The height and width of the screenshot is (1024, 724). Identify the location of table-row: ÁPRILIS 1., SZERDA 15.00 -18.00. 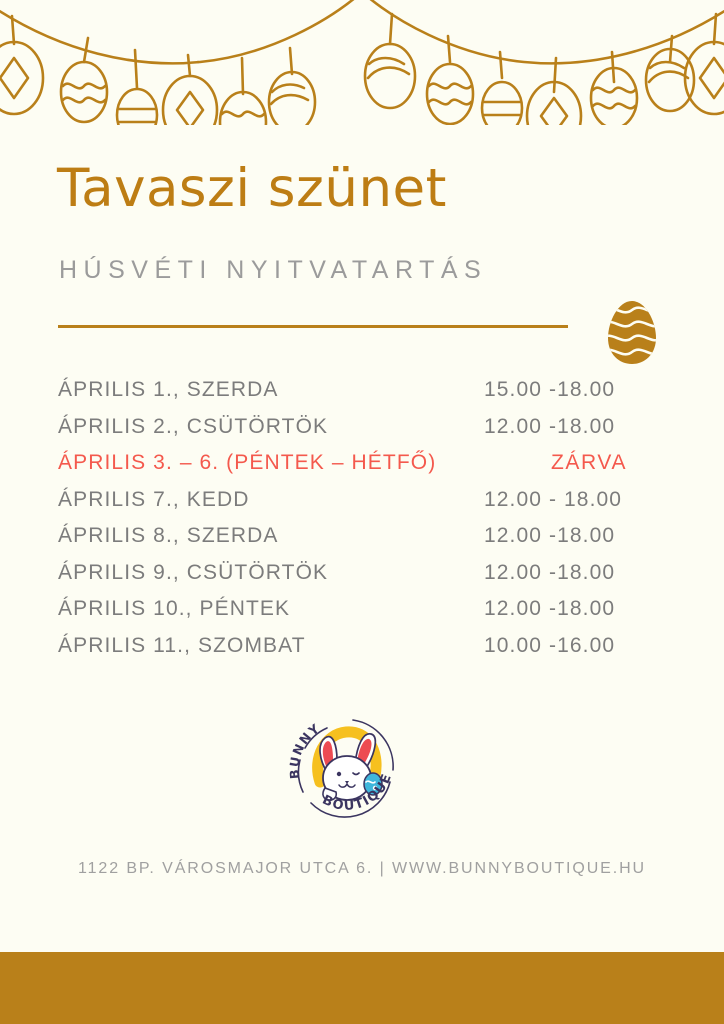
(362, 396).